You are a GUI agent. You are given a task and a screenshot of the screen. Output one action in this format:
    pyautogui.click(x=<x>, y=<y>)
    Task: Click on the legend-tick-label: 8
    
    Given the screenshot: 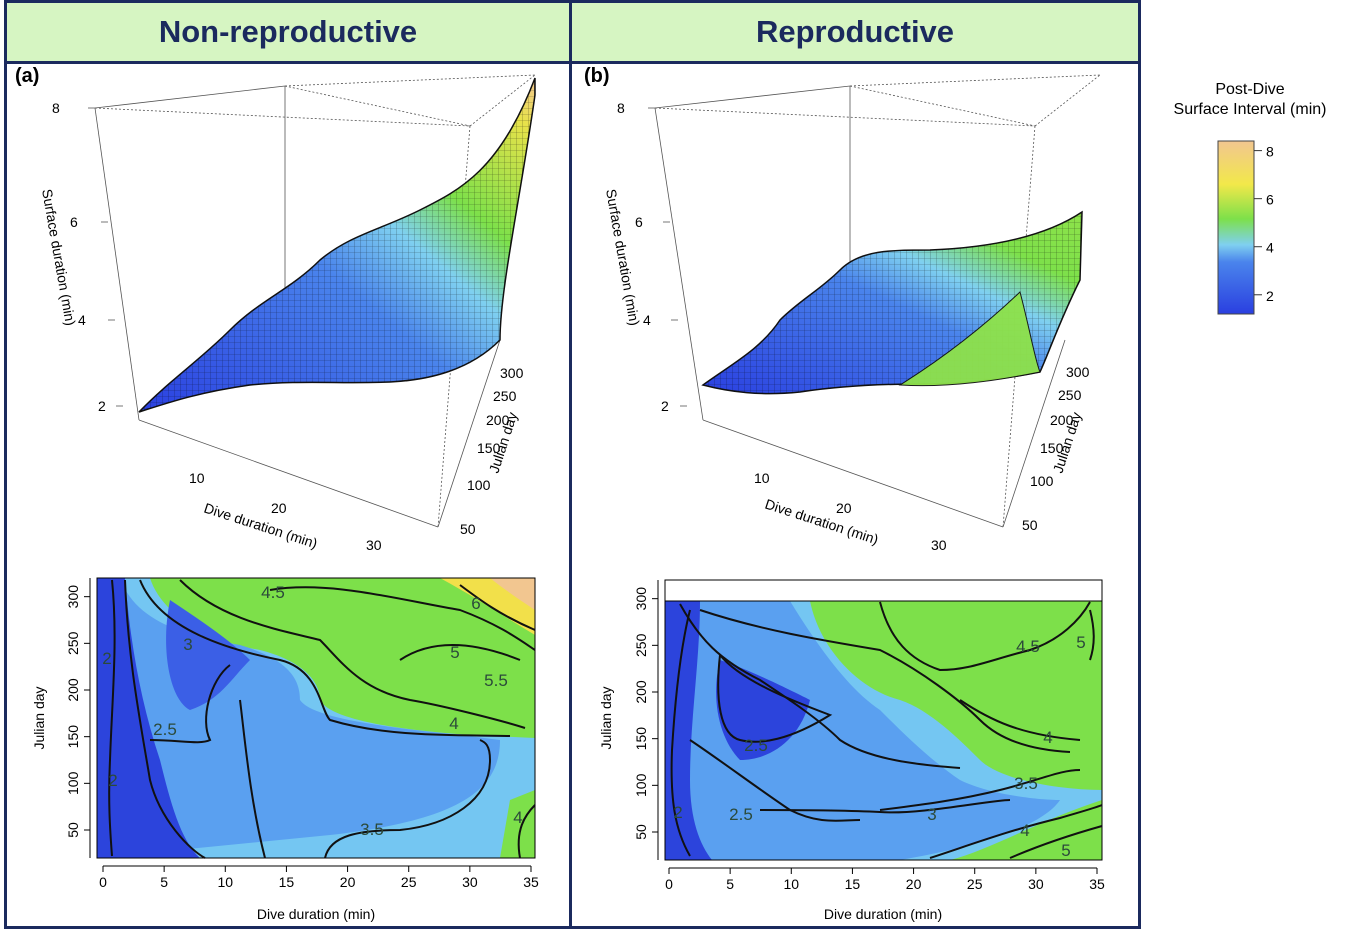 What is the action you would take?
    pyautogui.click(x=1270, y=152)
    